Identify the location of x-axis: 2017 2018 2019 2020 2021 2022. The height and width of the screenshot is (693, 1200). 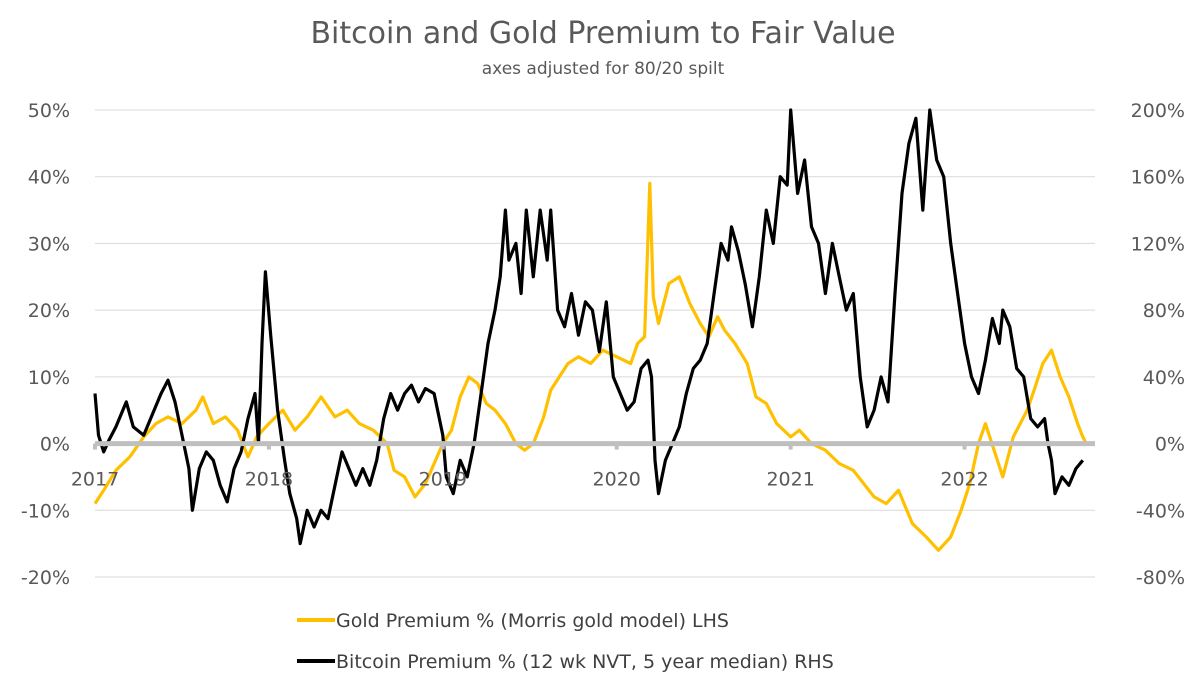
(583, 466).